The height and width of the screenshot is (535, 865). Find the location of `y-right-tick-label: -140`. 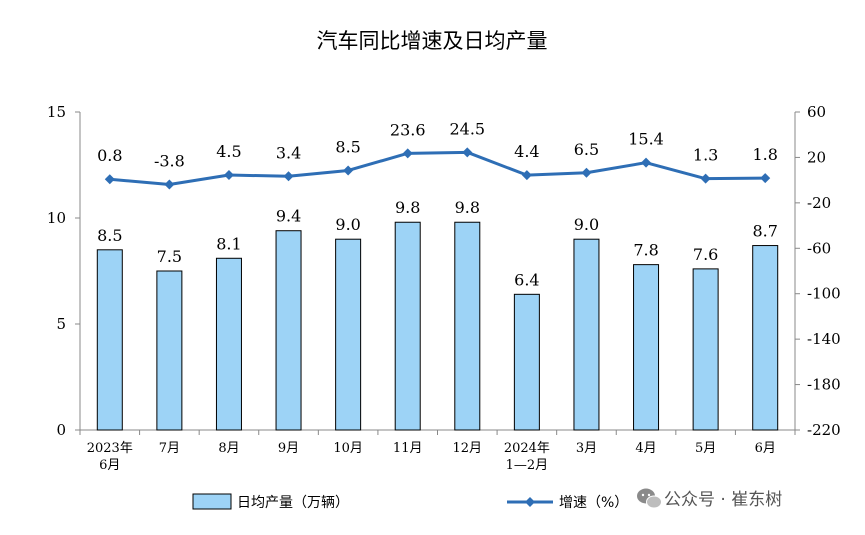

y-right-tick-label: -140 is located at coordinates (824, 339).